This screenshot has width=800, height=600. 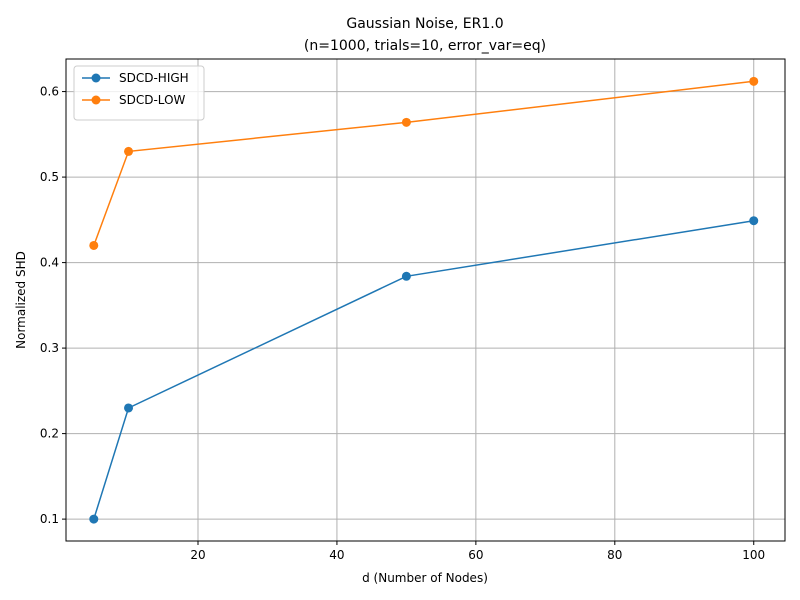 I want to click on chart-title: Gaussian Noise, ER1.0, so click(x=424, y=24).